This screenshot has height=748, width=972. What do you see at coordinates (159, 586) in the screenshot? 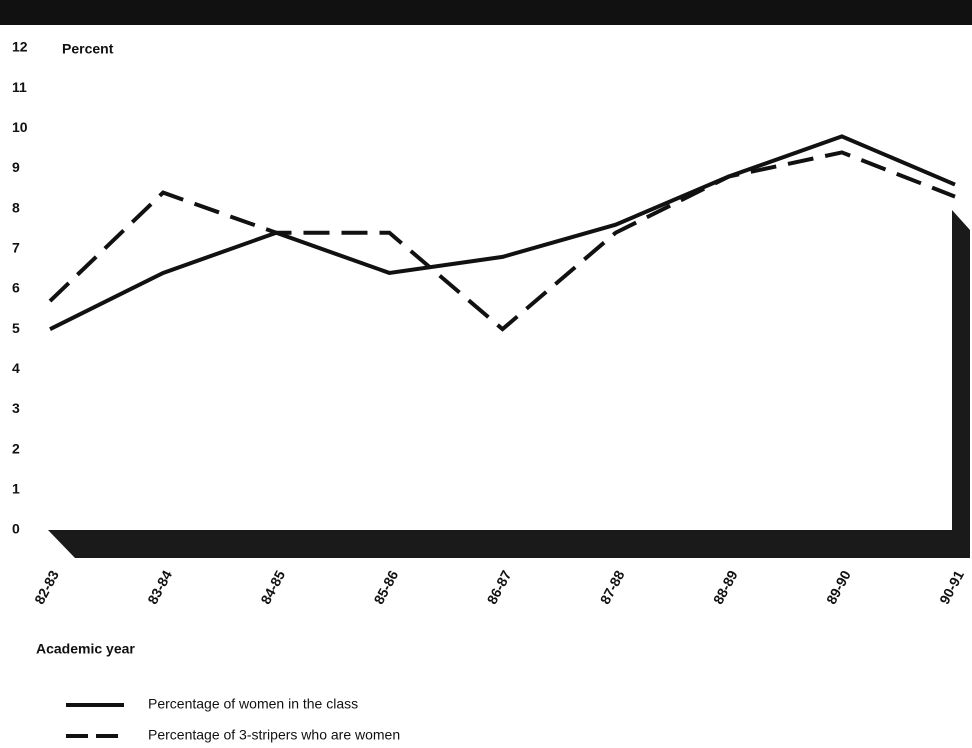
I see `x-tick-label: 83-84` at bounding box center [159, 586].